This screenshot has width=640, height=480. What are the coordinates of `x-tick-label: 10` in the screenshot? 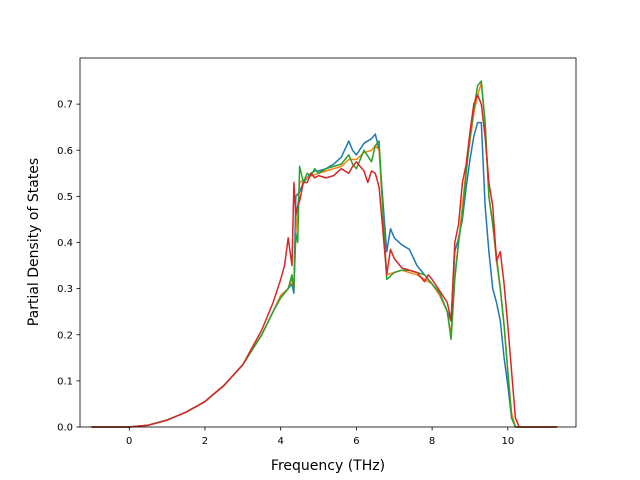 It's located at (507, 441).